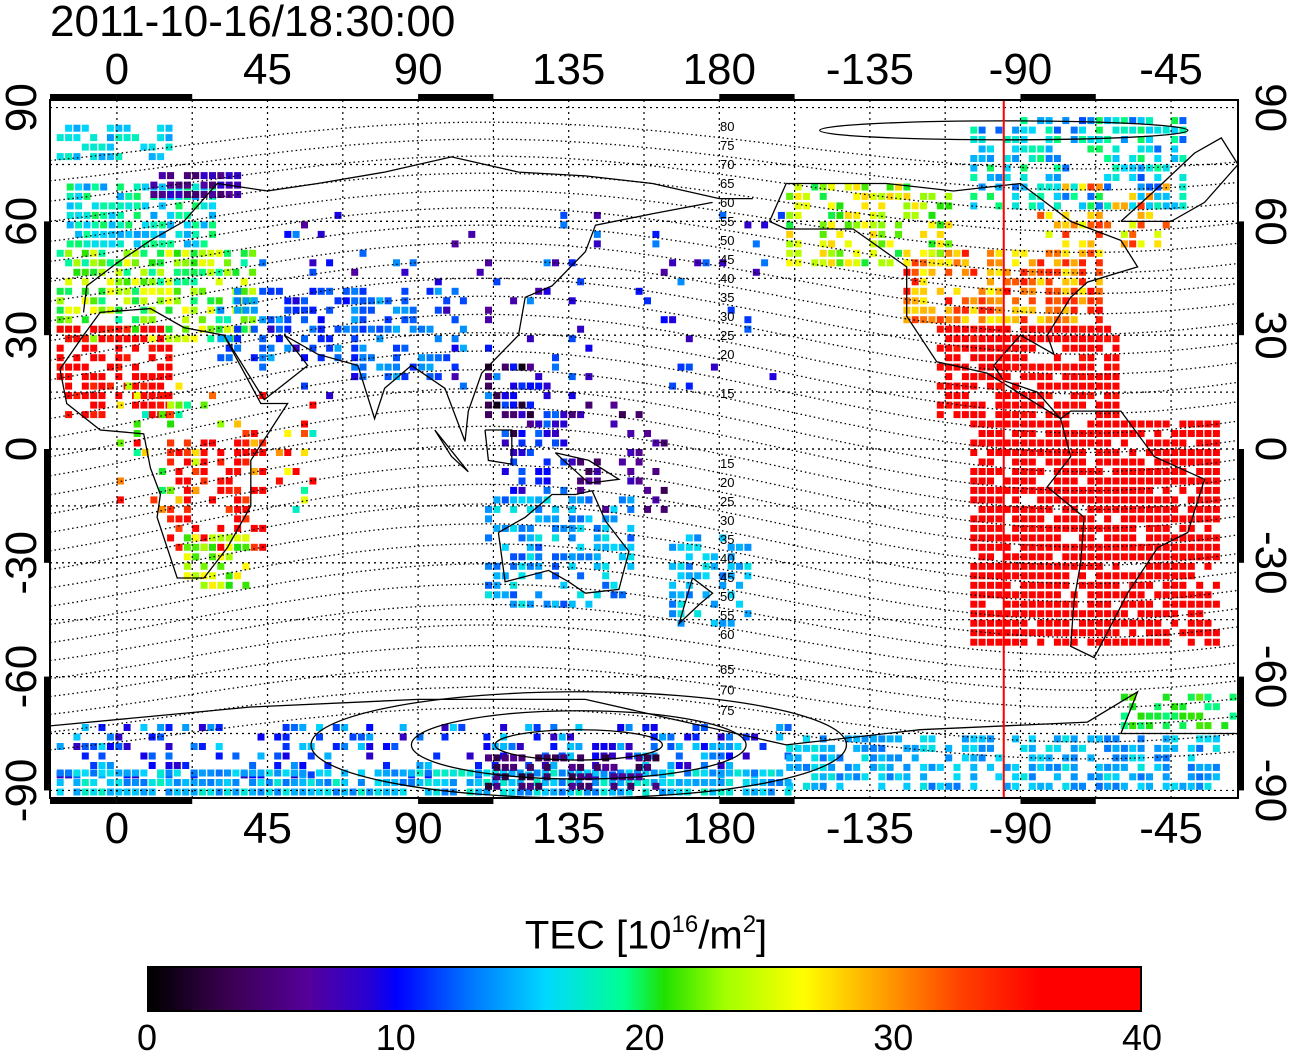 The image size is (1292, 1058). I want to click on colorbar-tick-label: 0, so click(147, 1037).